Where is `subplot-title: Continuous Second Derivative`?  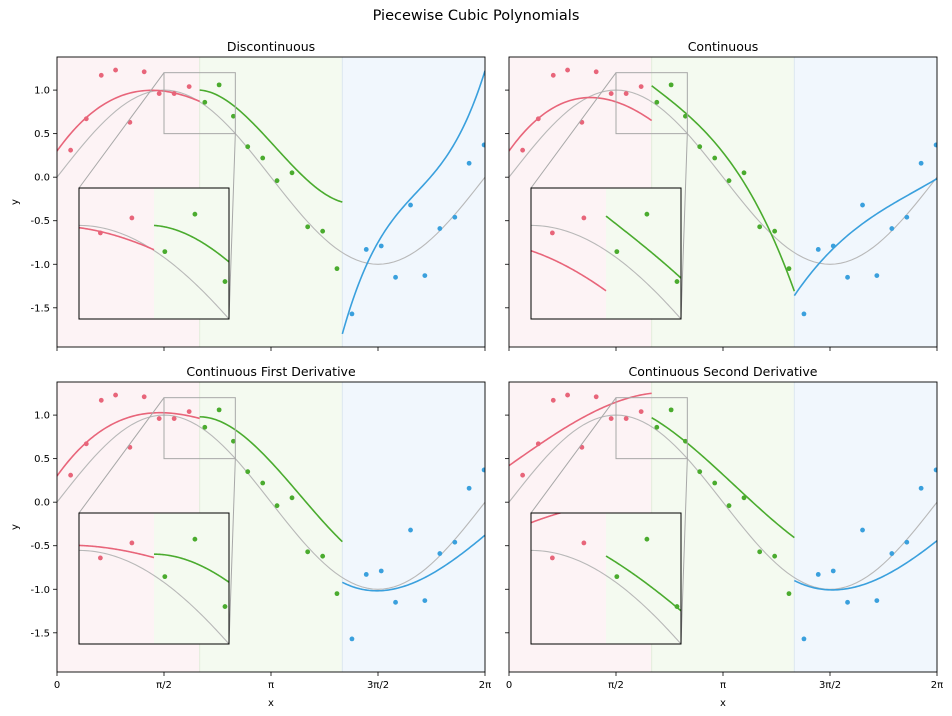
subplot-title: Continuous Second Derivative is located at coordinates (723, 371).